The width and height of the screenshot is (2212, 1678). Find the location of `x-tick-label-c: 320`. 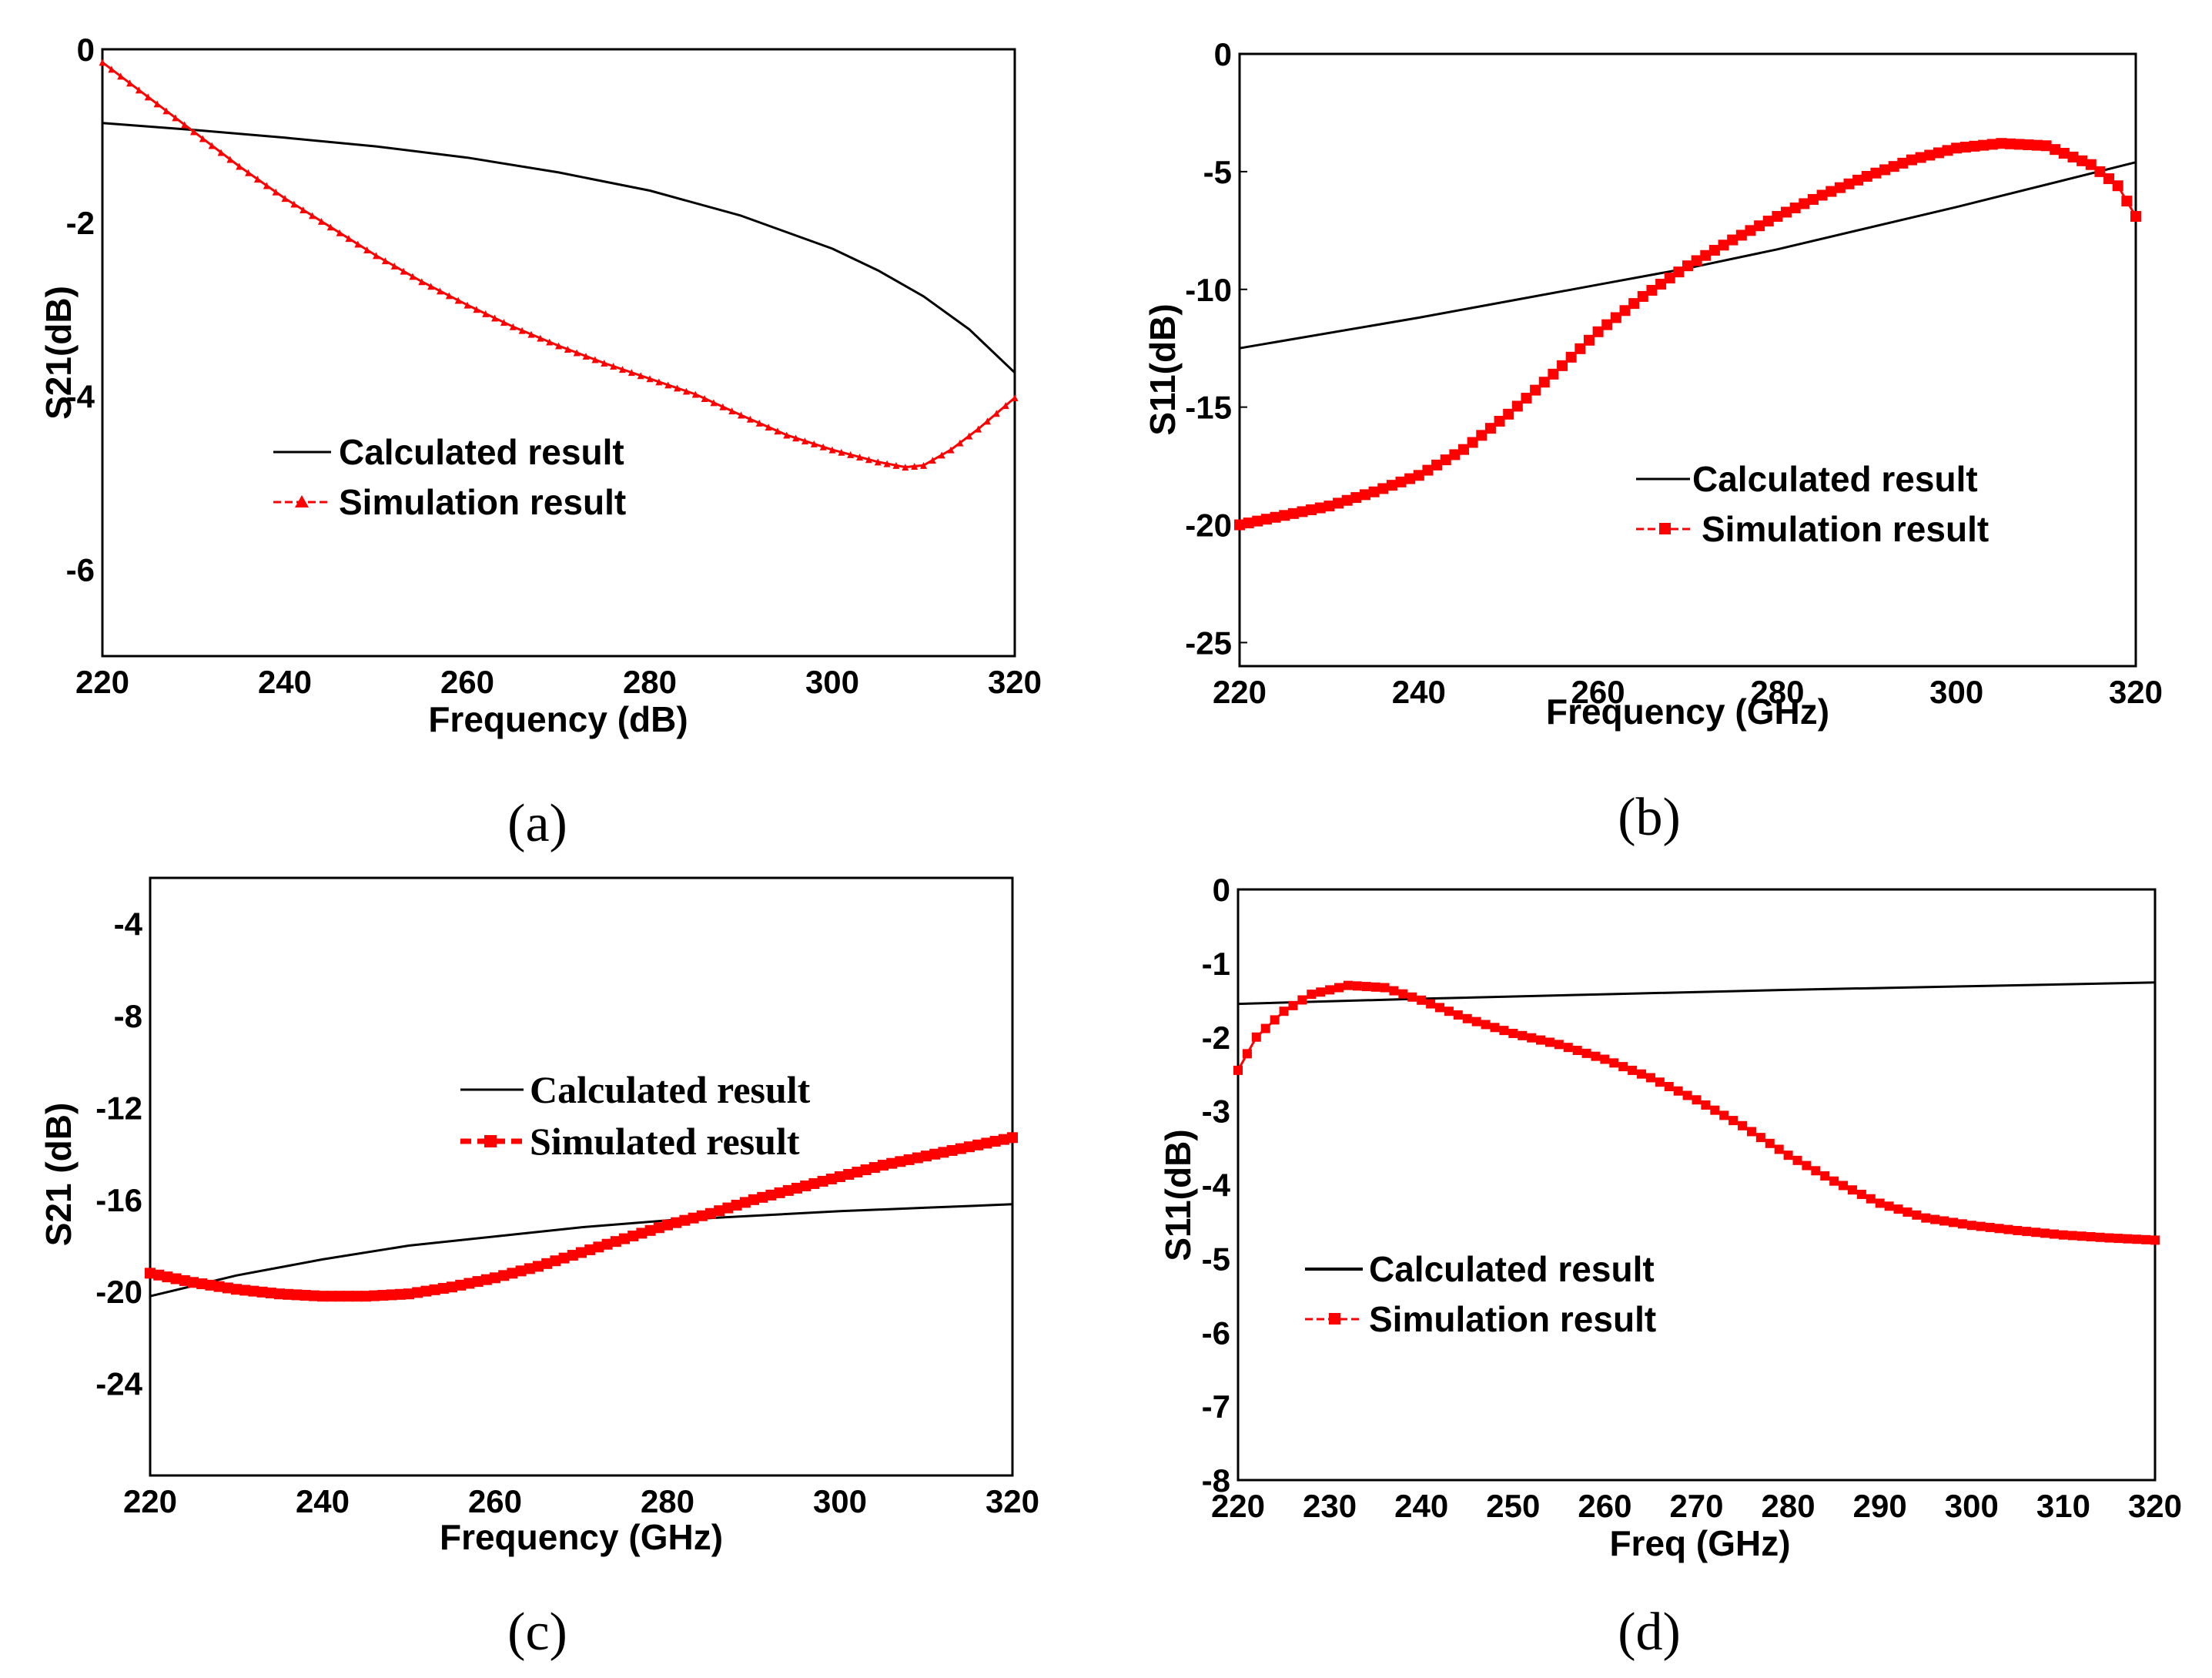

x-tick-label-c: 320 is located at coordinates (1012, 1501).